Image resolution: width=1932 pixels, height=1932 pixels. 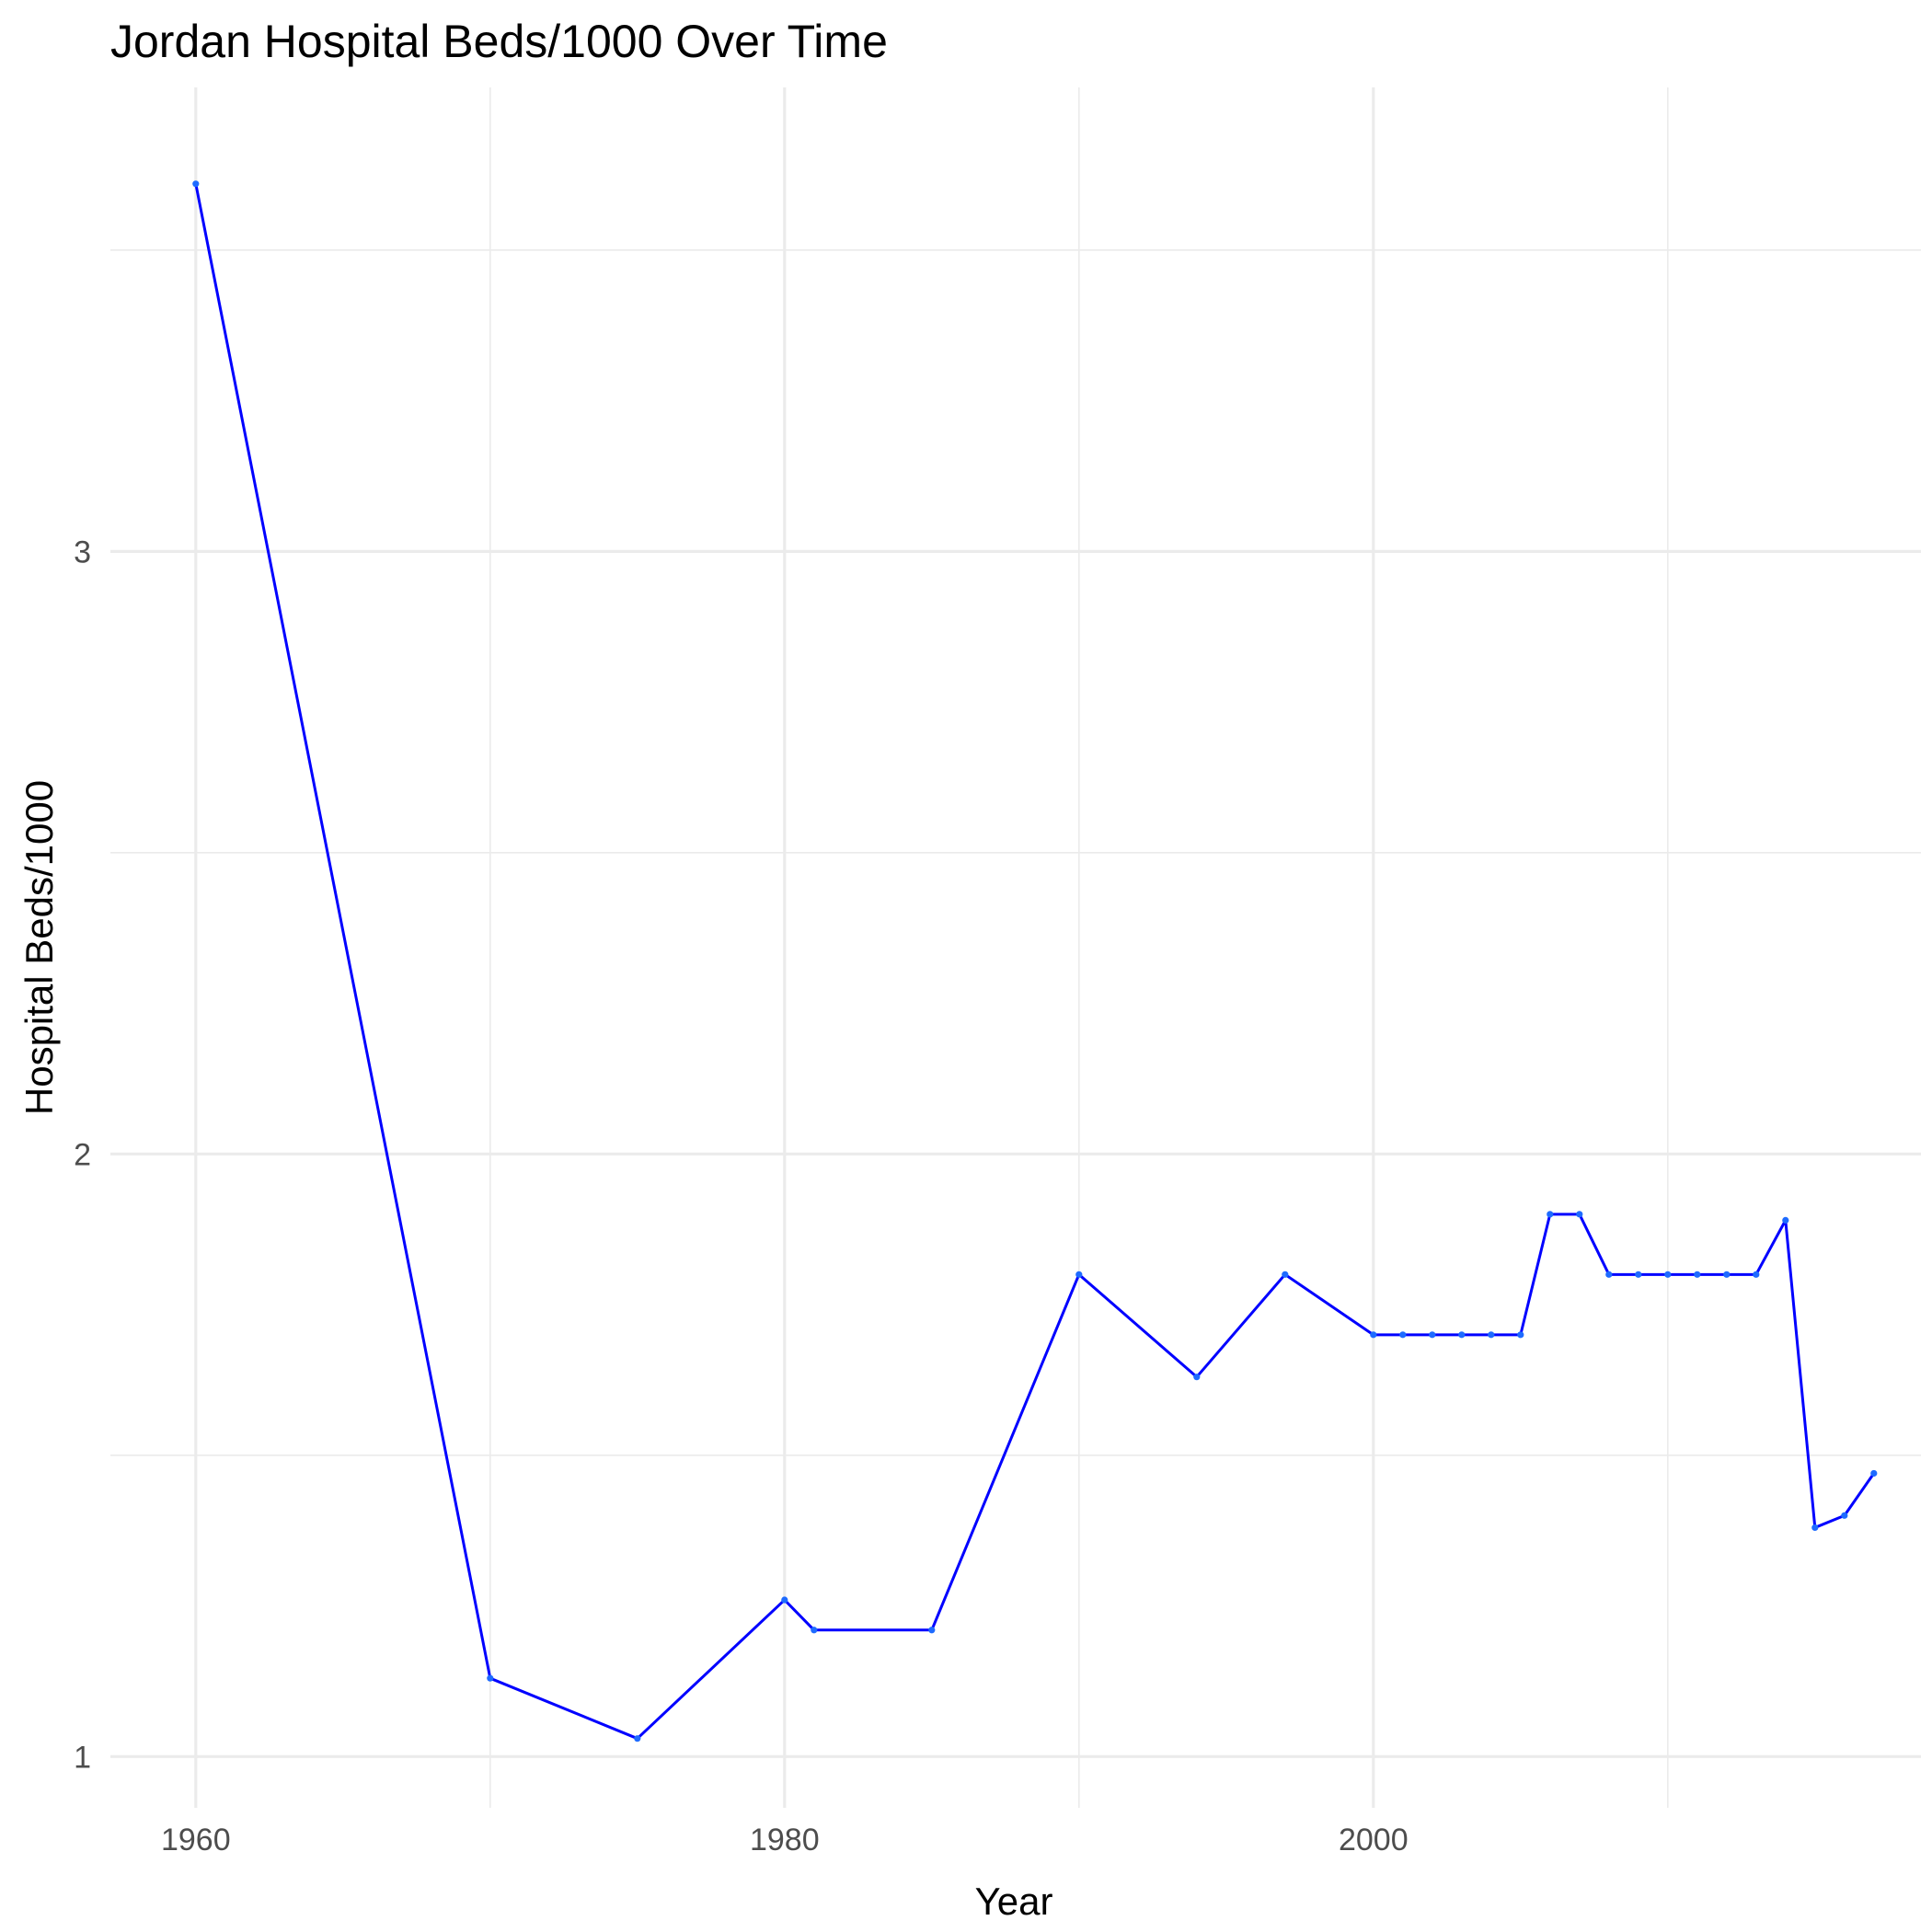 I want to click on x-tick-label: 1980, so click(x=785, y=1840).